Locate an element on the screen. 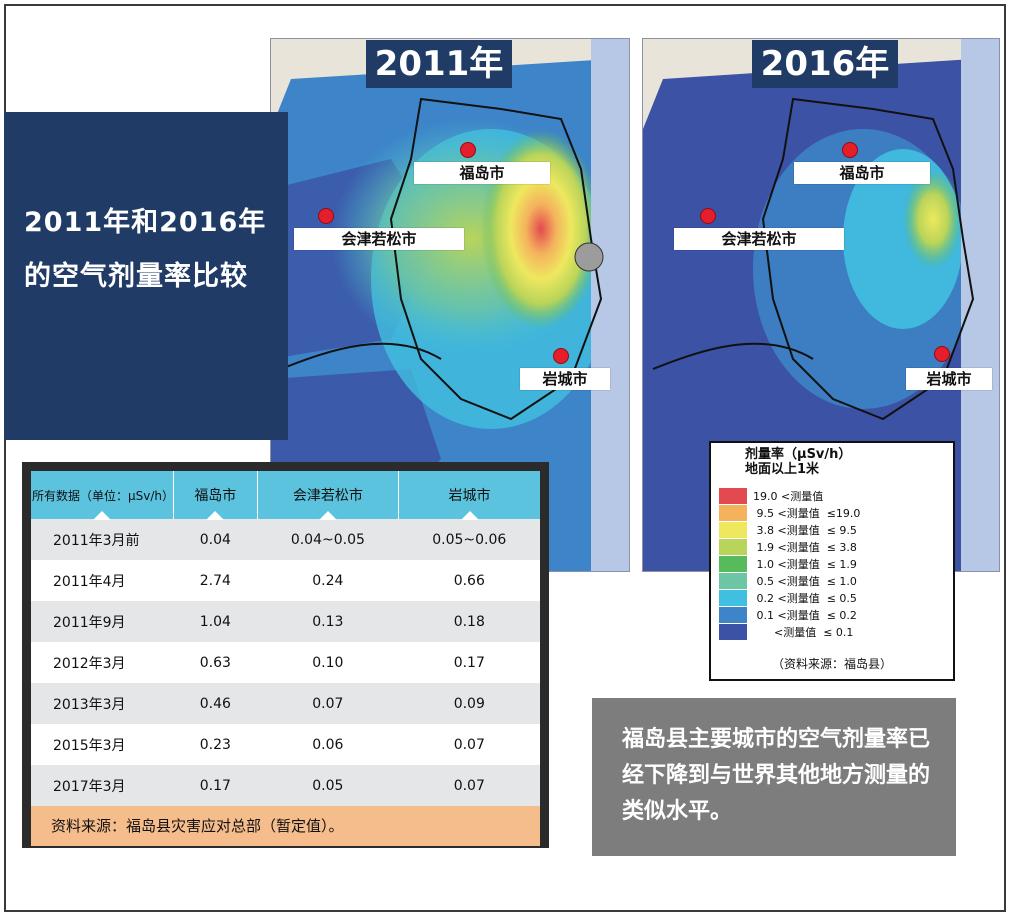 This screenshot has height=918, width=1013. legend-item: 9.5 <测量值 ≤19.0 is located at coordinates (834, 512).